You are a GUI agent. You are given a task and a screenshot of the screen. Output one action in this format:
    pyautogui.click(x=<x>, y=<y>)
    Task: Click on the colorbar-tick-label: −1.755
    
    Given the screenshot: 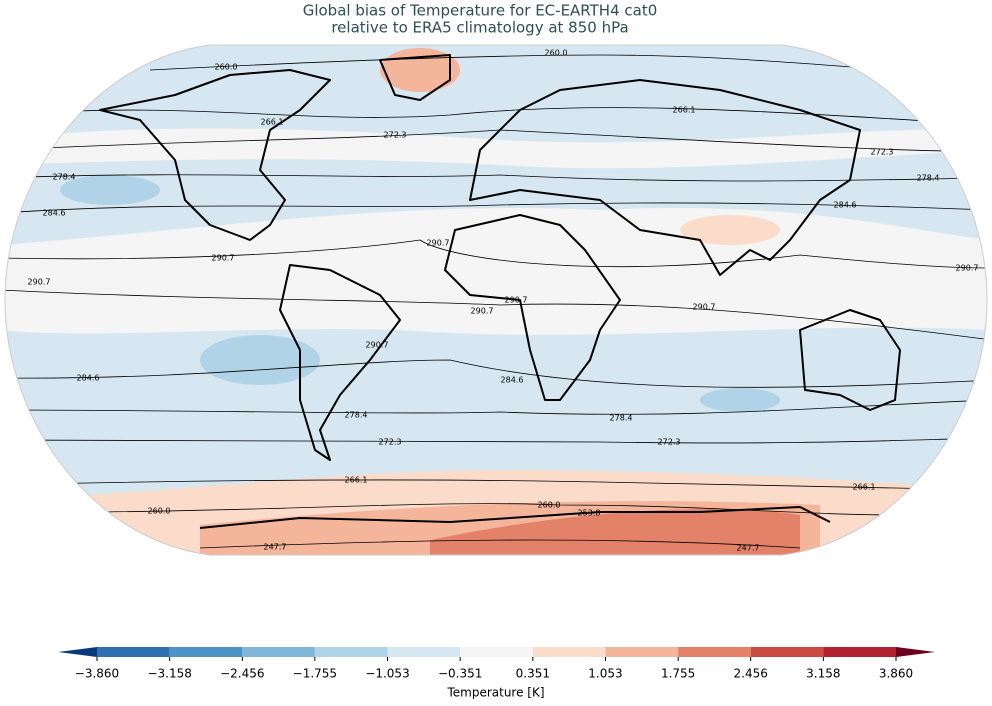 What is the action you would take?
    pyautogui.click(x=315, y=674)
    